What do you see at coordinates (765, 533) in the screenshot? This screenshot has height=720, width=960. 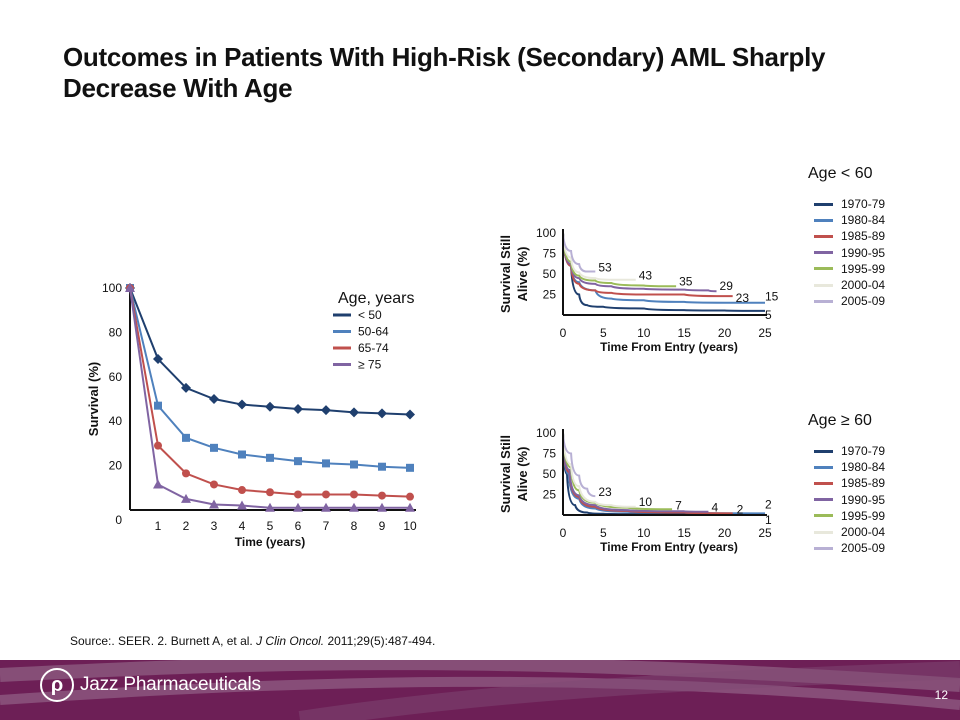 I see `x-tick-label: 25` at bounding box center [765, 533].